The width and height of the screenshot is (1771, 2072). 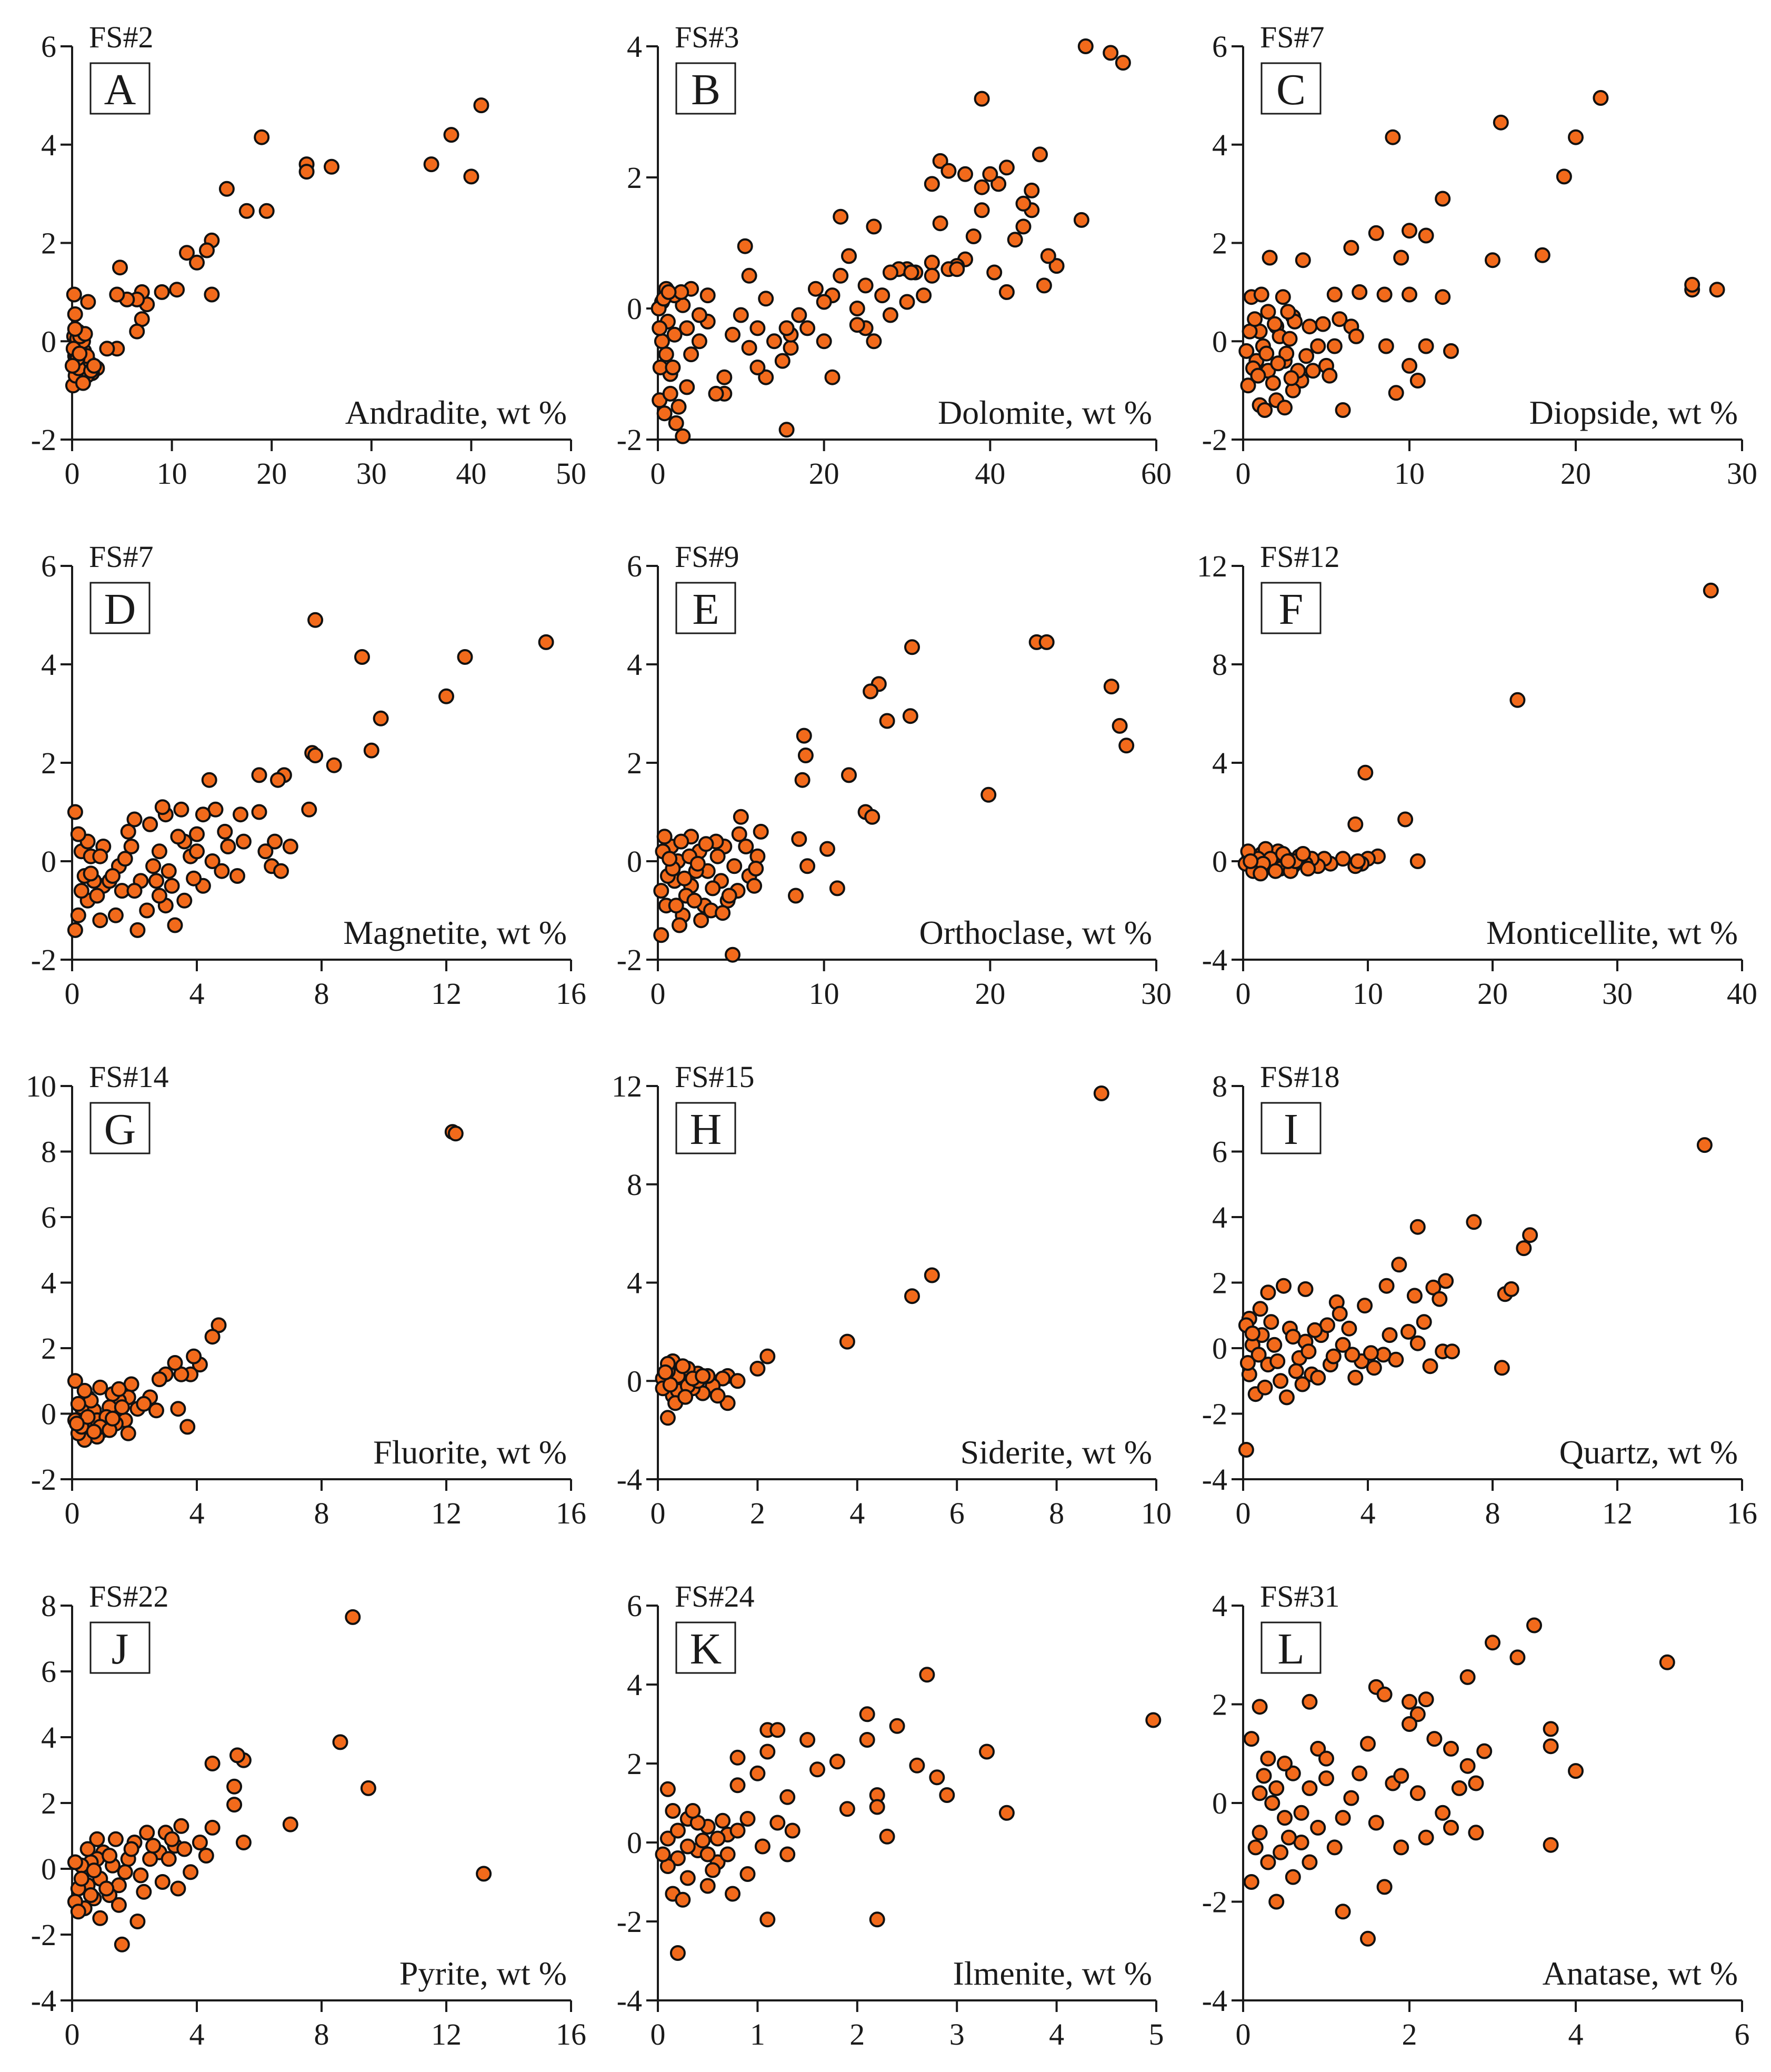 I want to click on panel-h: 0 2 4 6 8 10 -4 0 4 8 12 FS#15 H Siderite, wt %, so click(x=892, y=1295).